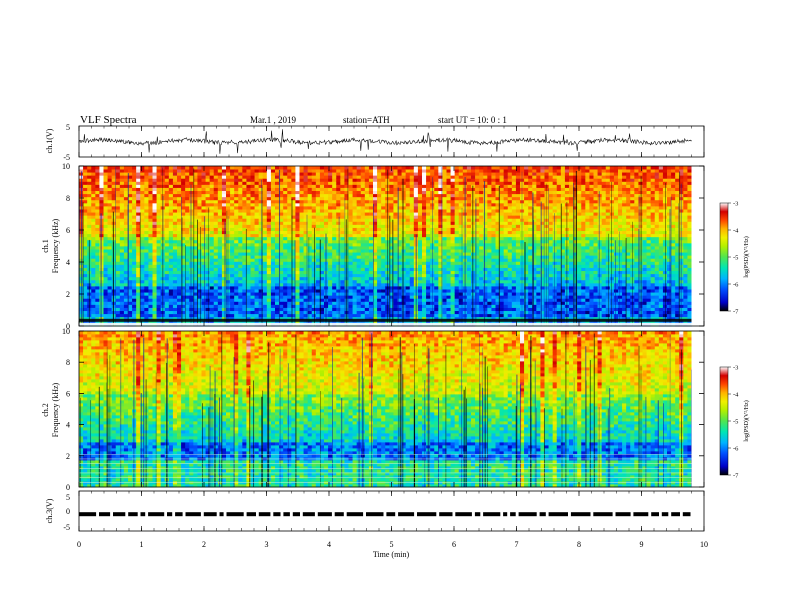 The height and width of the screenshot is (612, 792). Describe the element at coordinates (68, 487) in the screenshot. I see `yt2-label: 0` at that location.